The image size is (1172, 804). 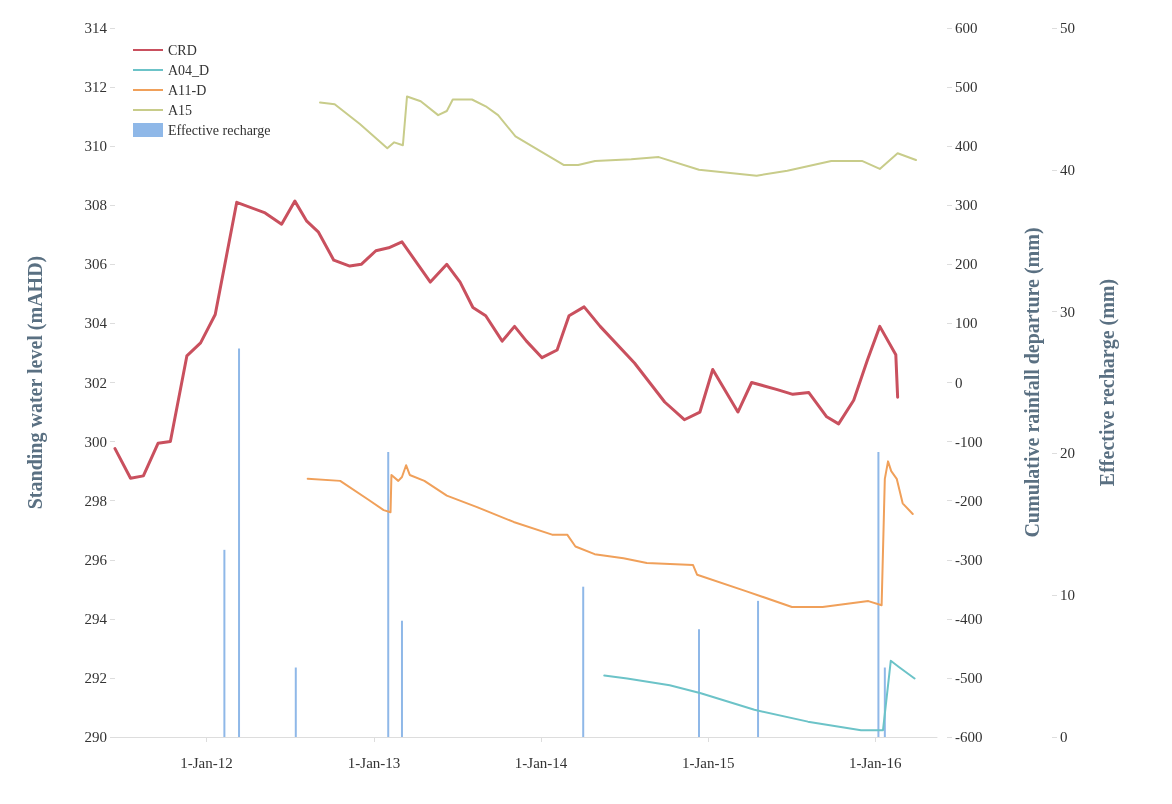 What do you see at coordinates (1067, 28) in the screenshot?
I see `y3-tick-label: 50` at bounding box center [1067, 28].